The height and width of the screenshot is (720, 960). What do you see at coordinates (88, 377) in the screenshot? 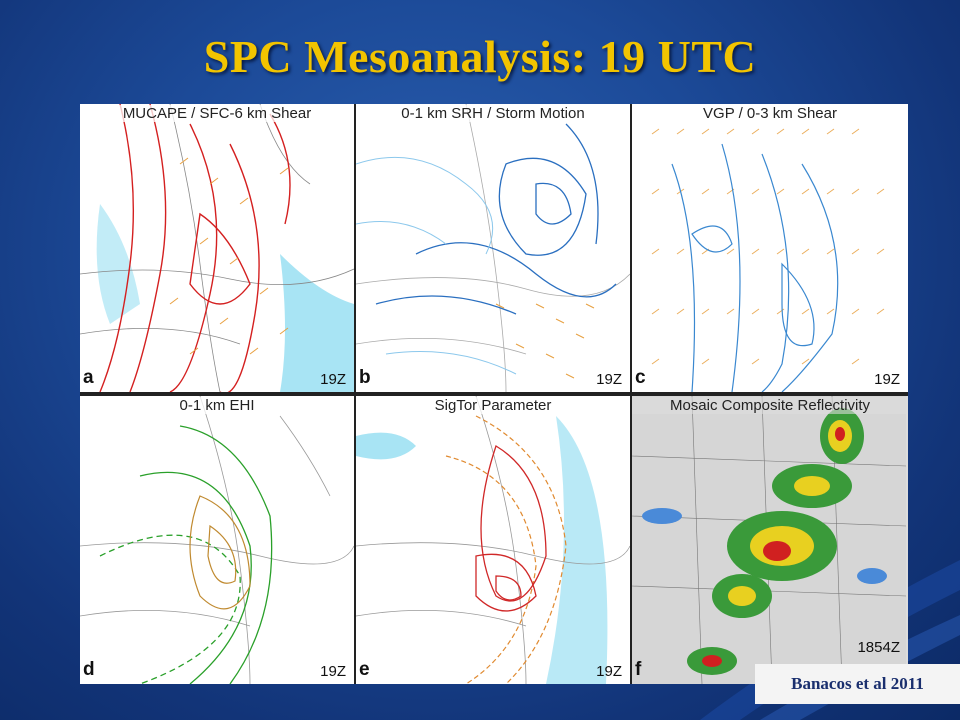
I see `panel-label: a` at bounding box center [88, 377].